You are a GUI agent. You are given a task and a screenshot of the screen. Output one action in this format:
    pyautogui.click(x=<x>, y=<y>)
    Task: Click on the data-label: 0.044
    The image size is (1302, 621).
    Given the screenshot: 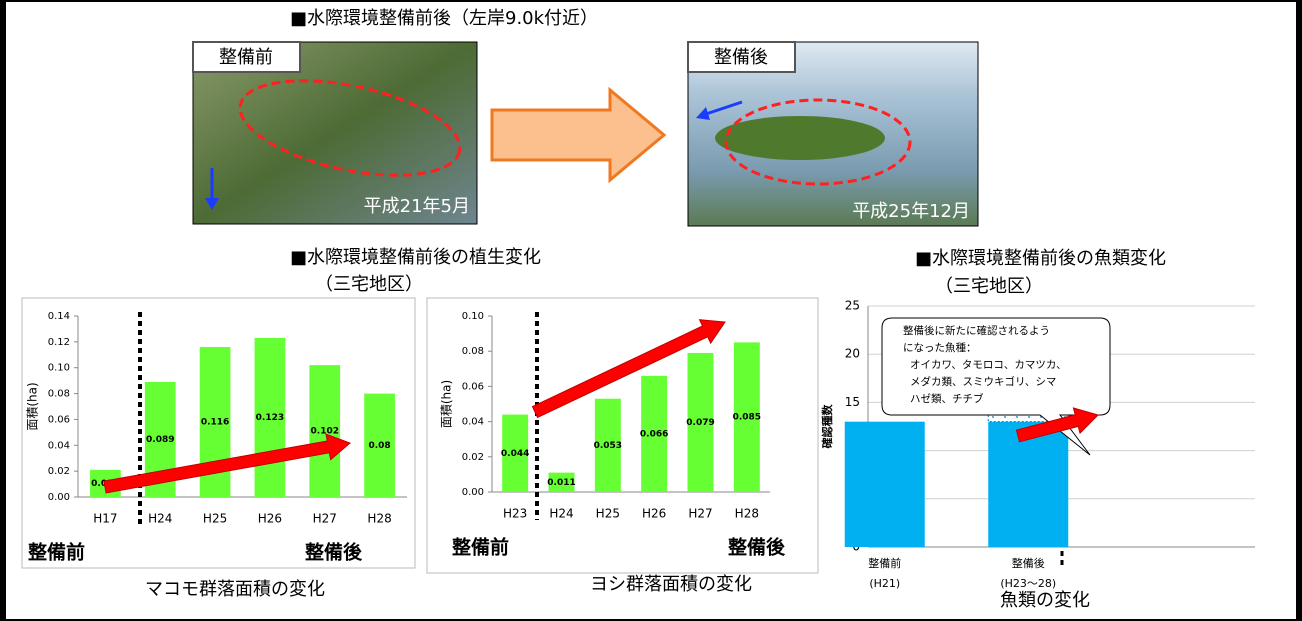 What is the action you would take?
    pyautogui.click(x=515, y=454)
    